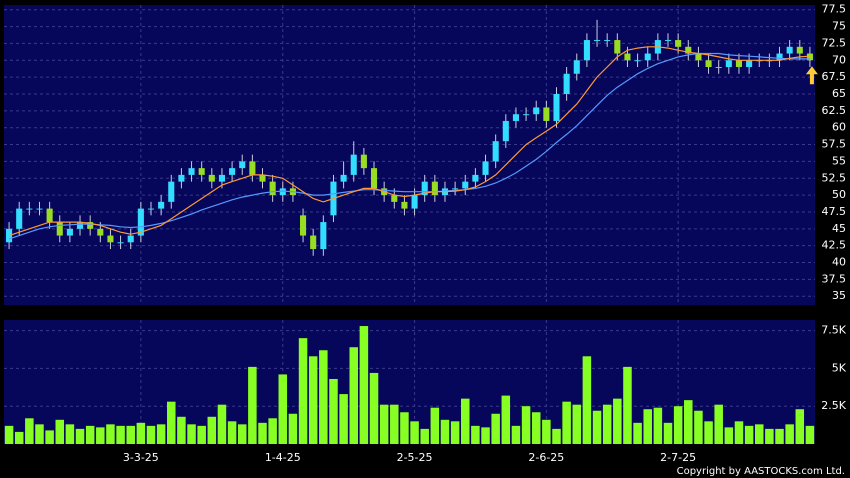  What do you see at coordinates (839, 127) in the screenshot?
I see `y-tick-label: 60` at bounding box center [839, 127].